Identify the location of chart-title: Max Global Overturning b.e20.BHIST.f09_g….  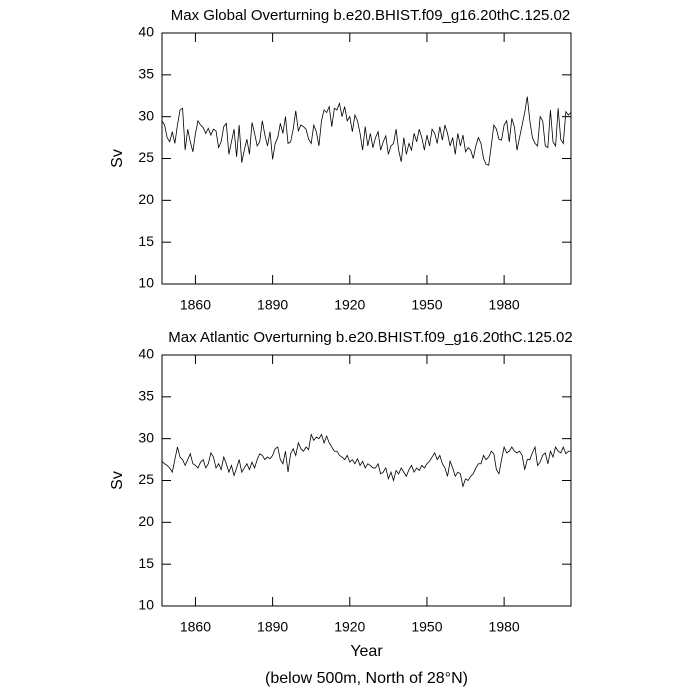
(370, 15).